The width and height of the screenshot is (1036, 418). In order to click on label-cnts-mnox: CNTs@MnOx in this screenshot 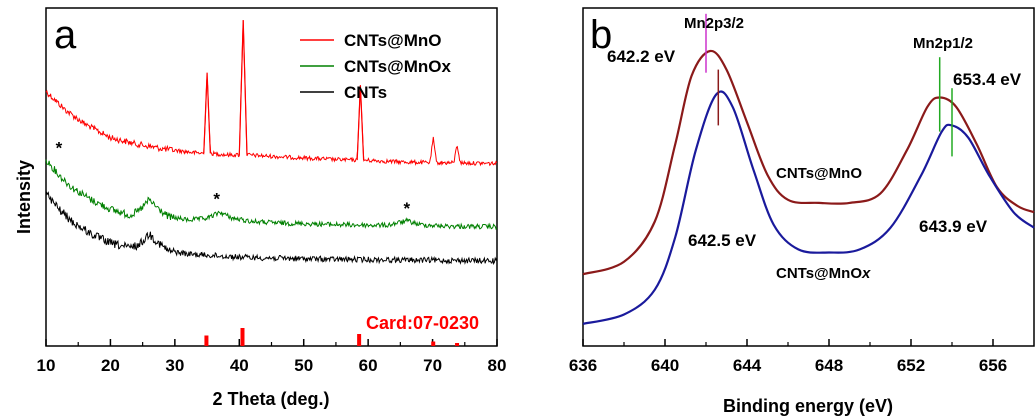, I will do `click(823, 273)`.